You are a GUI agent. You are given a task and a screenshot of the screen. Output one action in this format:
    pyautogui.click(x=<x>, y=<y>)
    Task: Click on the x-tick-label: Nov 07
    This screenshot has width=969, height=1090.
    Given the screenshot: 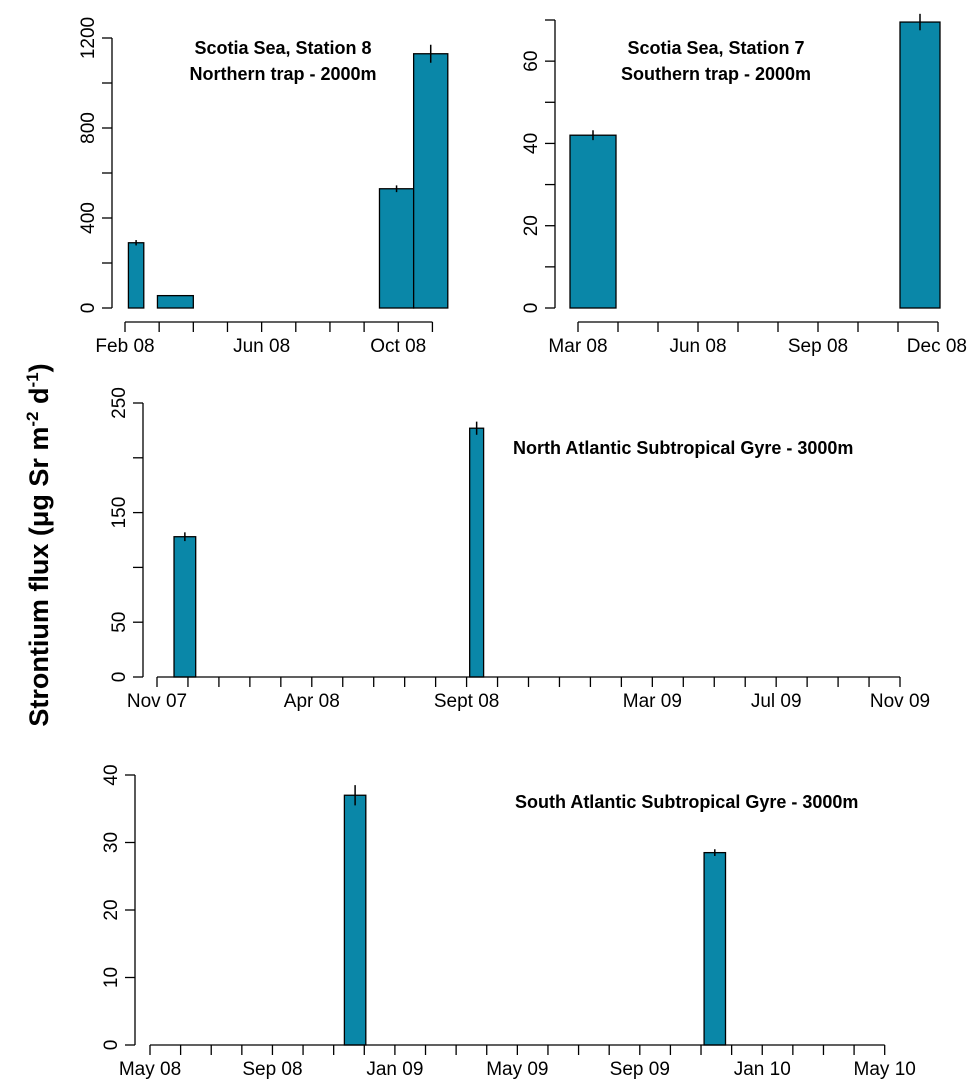 What is the action you would take?
    pyautogui.click(x=157, y=701)
    